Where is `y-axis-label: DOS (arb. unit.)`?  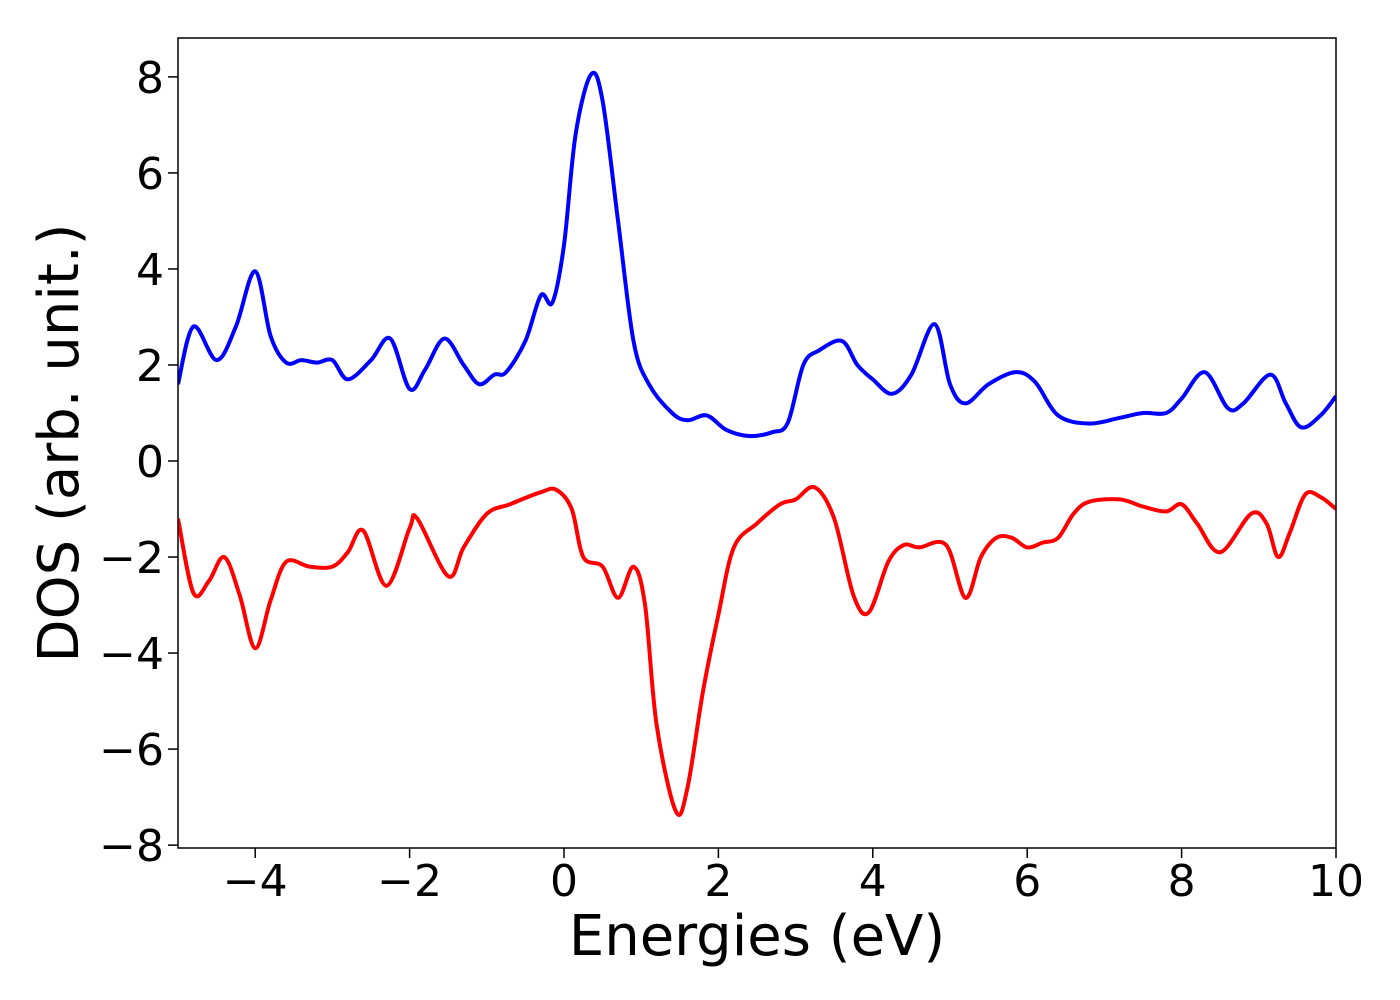
y-axis-label: DOS (arb. unit.) is located at coordinates (59, 442).